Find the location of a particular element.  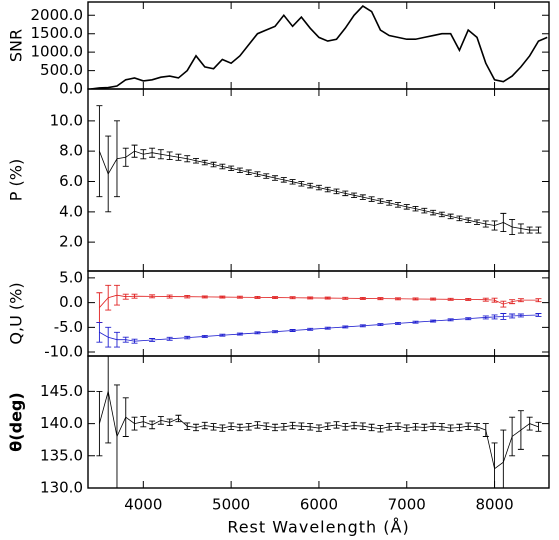

y-axis-label: θ(deg) is located at coordinates (16, 421).